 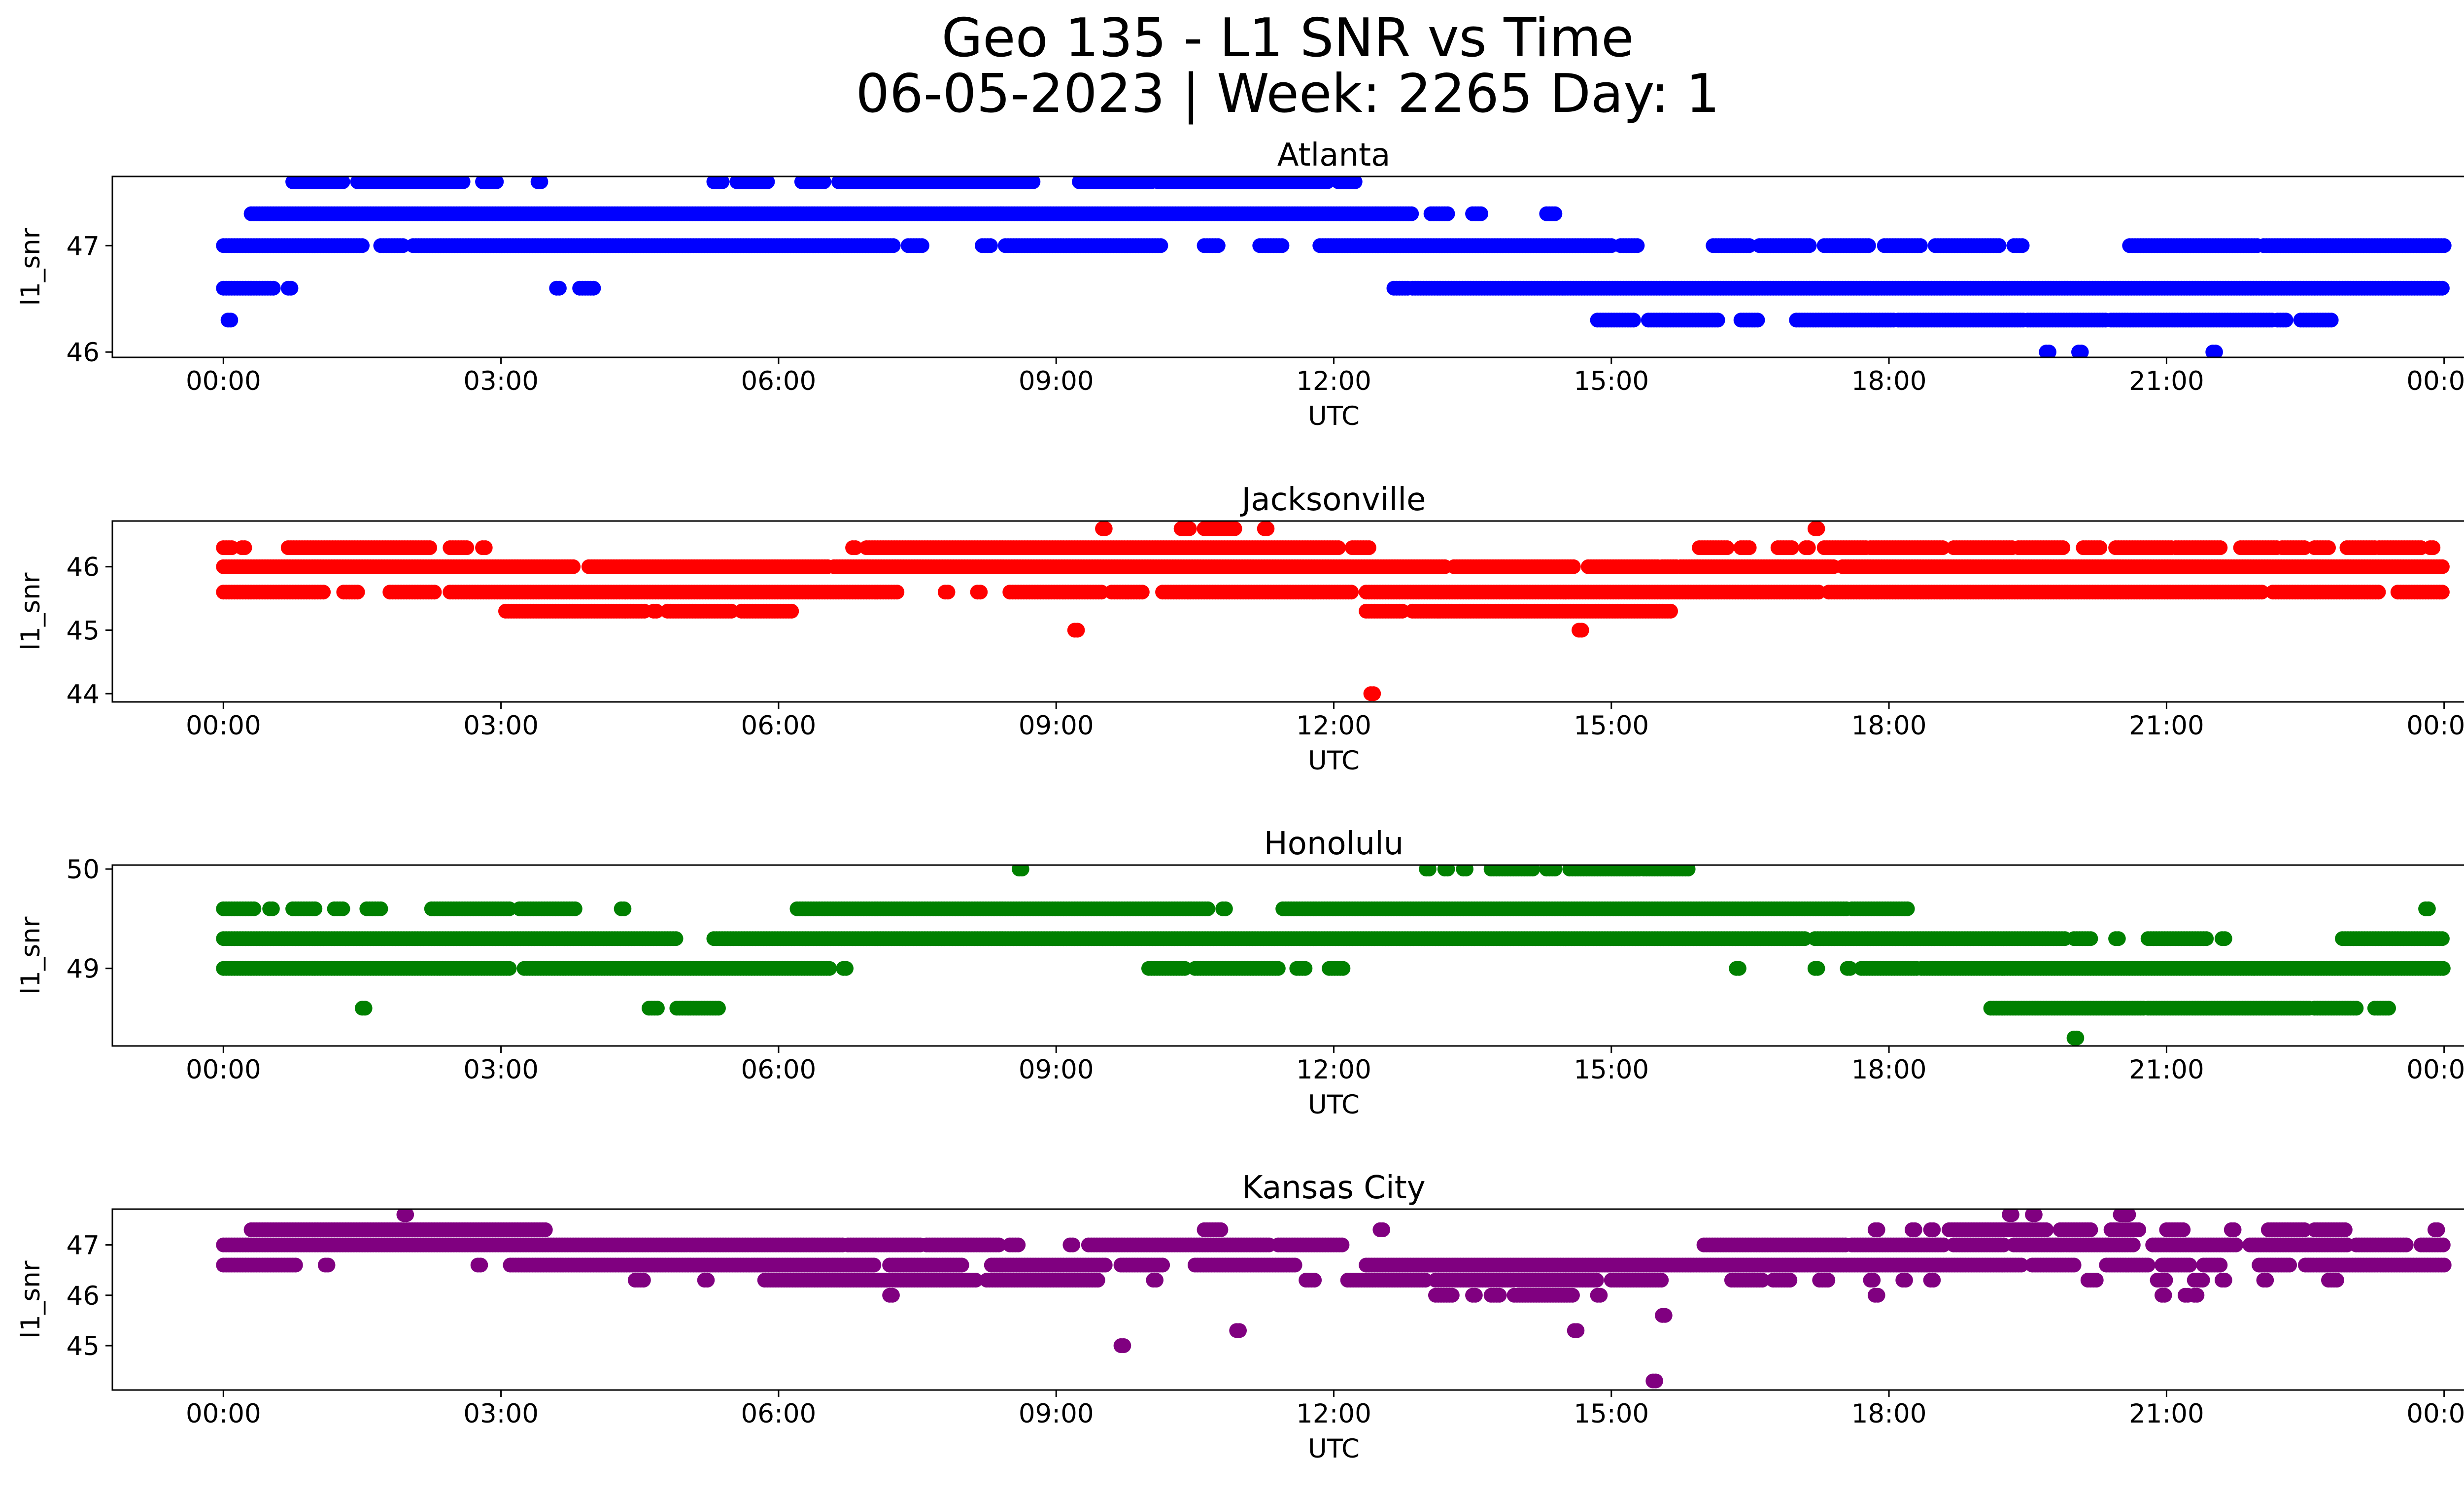 What do you see at coordinates (1611, 726) in the screenshot?
I see `x-tick-label: 15:00` at bounding box center [1611, 726].